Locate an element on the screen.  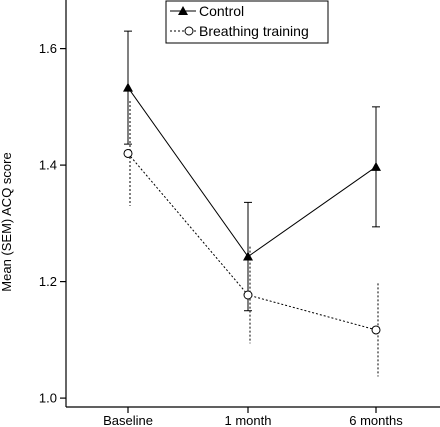
legend: Control Breathing training is located at coordinates (247, 22).